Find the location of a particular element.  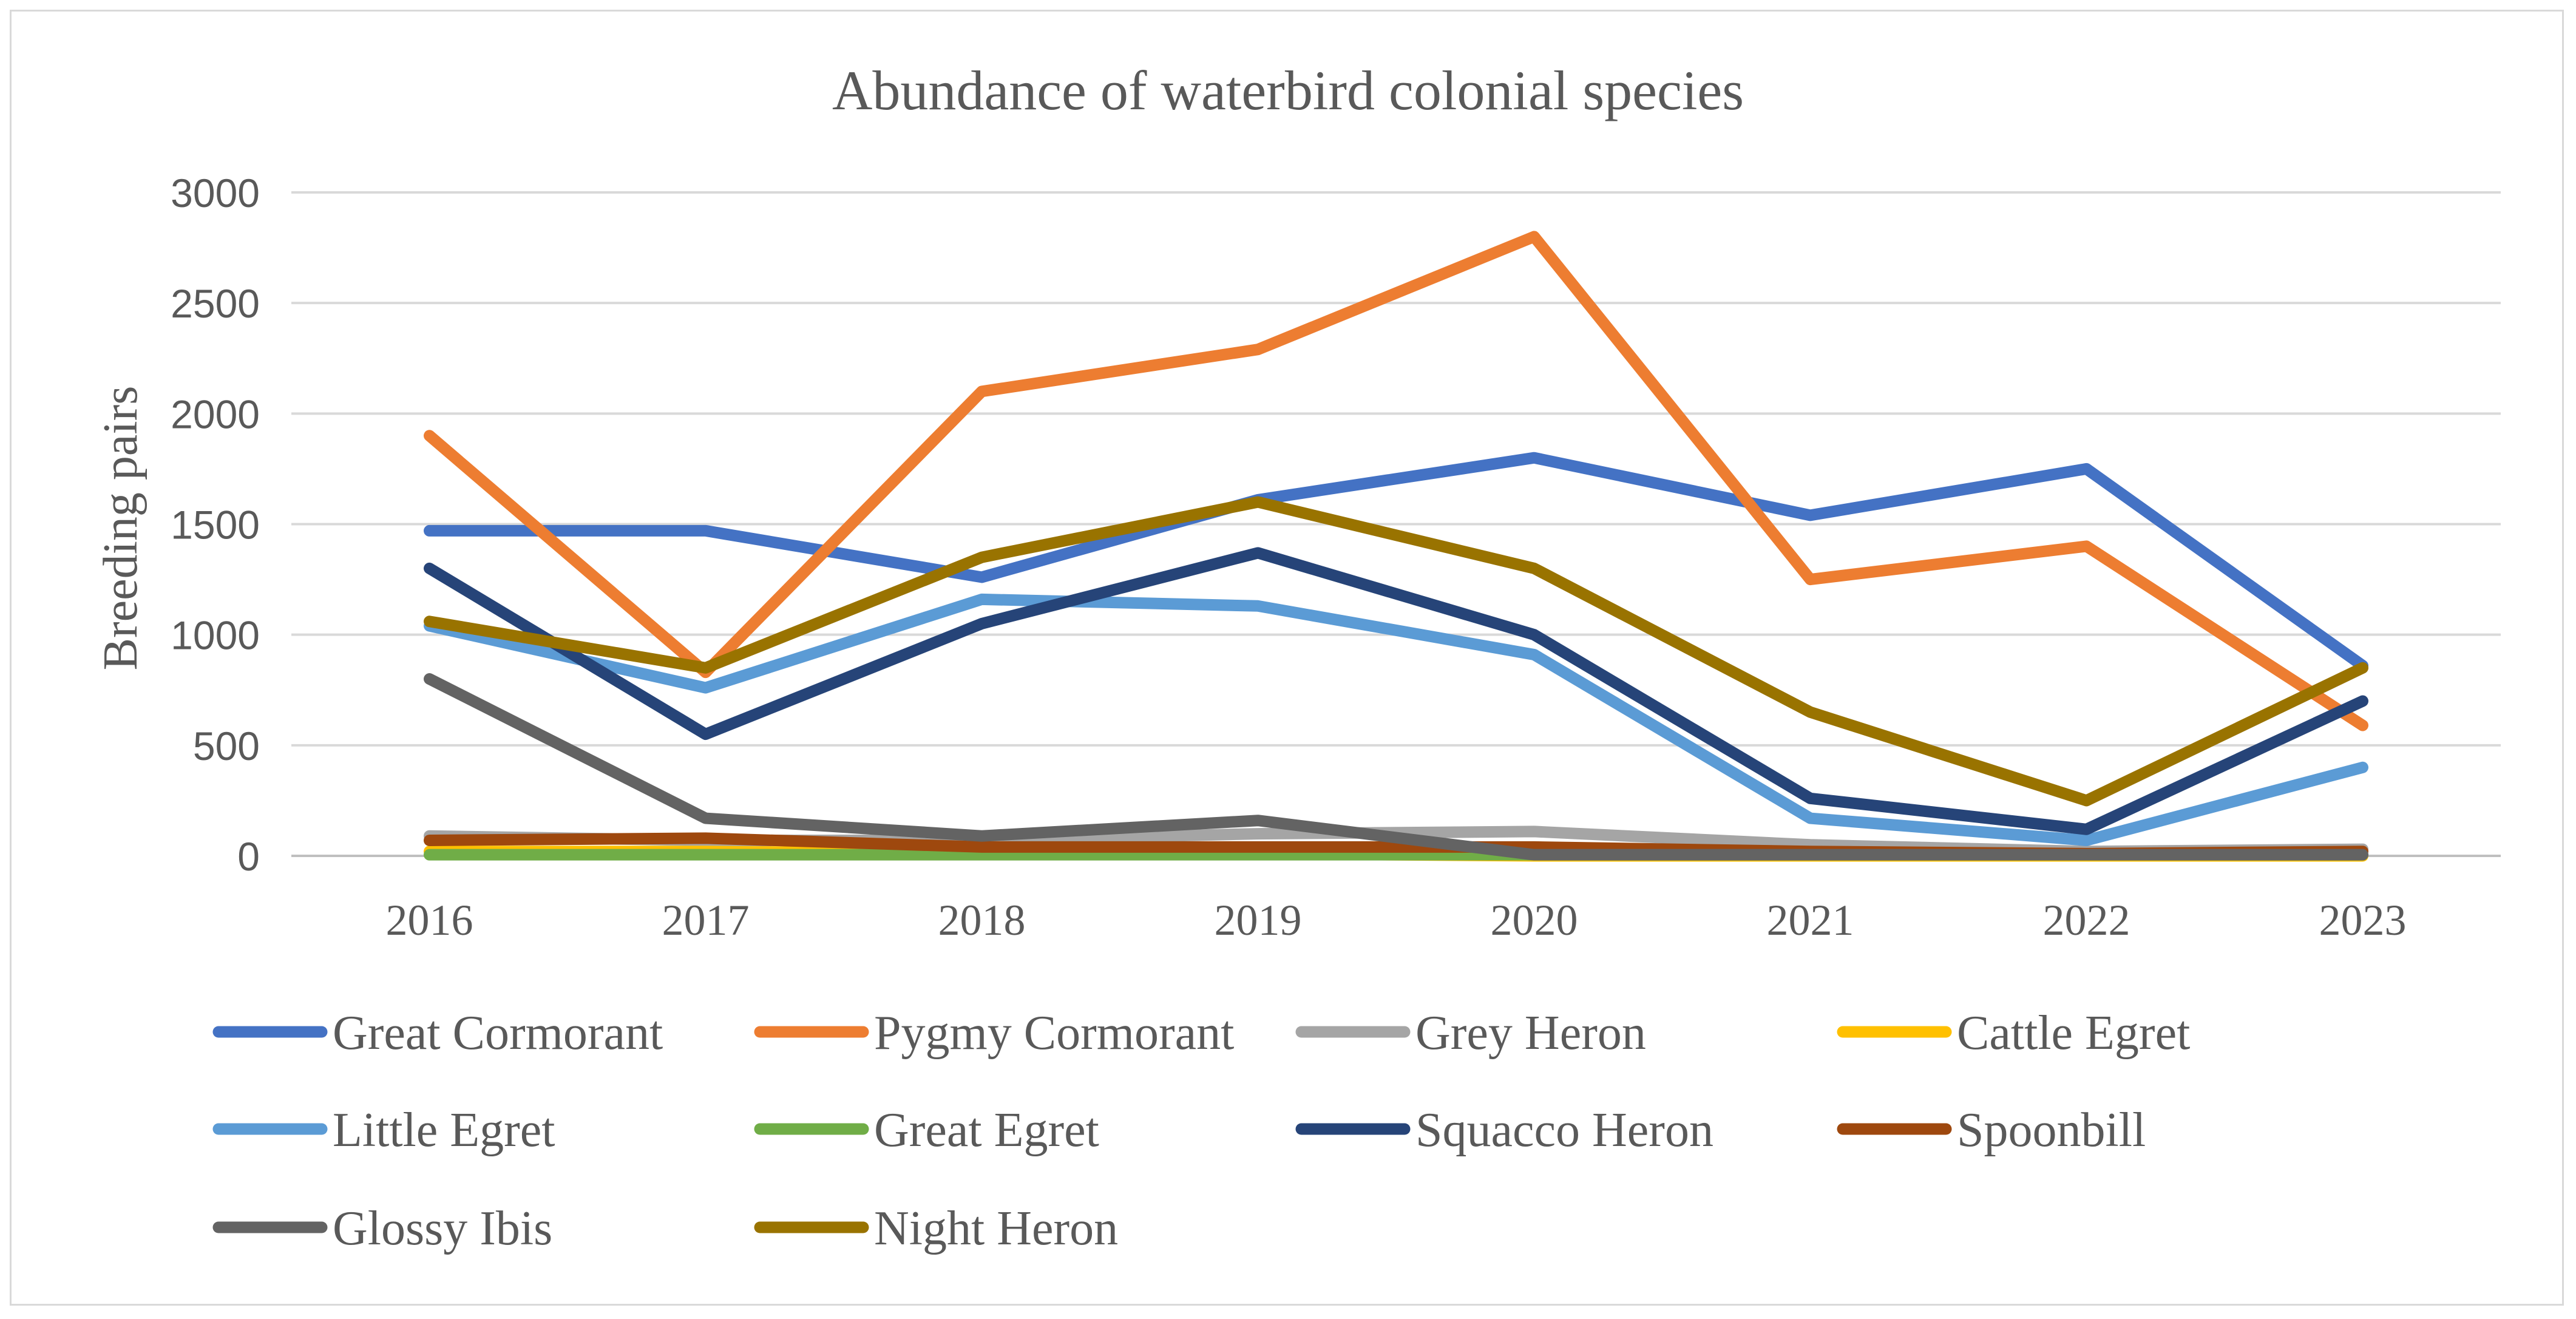

y-axis-ticks: 0 500 1000 1500 2000 2500 3000 is located at coordinates (215, 525).